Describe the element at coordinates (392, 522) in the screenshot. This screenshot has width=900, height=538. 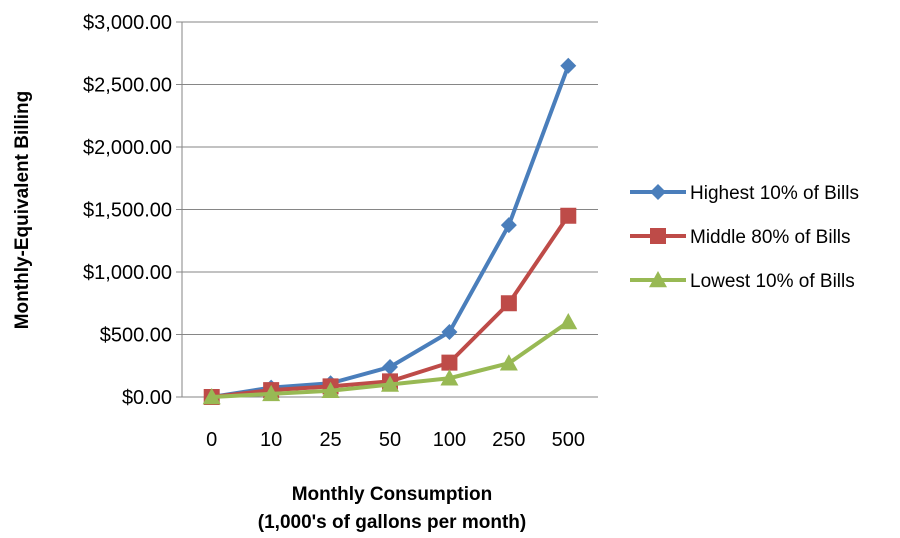
I see `x-axis-title-line2: (1,000's of gallons per month)` at that location.